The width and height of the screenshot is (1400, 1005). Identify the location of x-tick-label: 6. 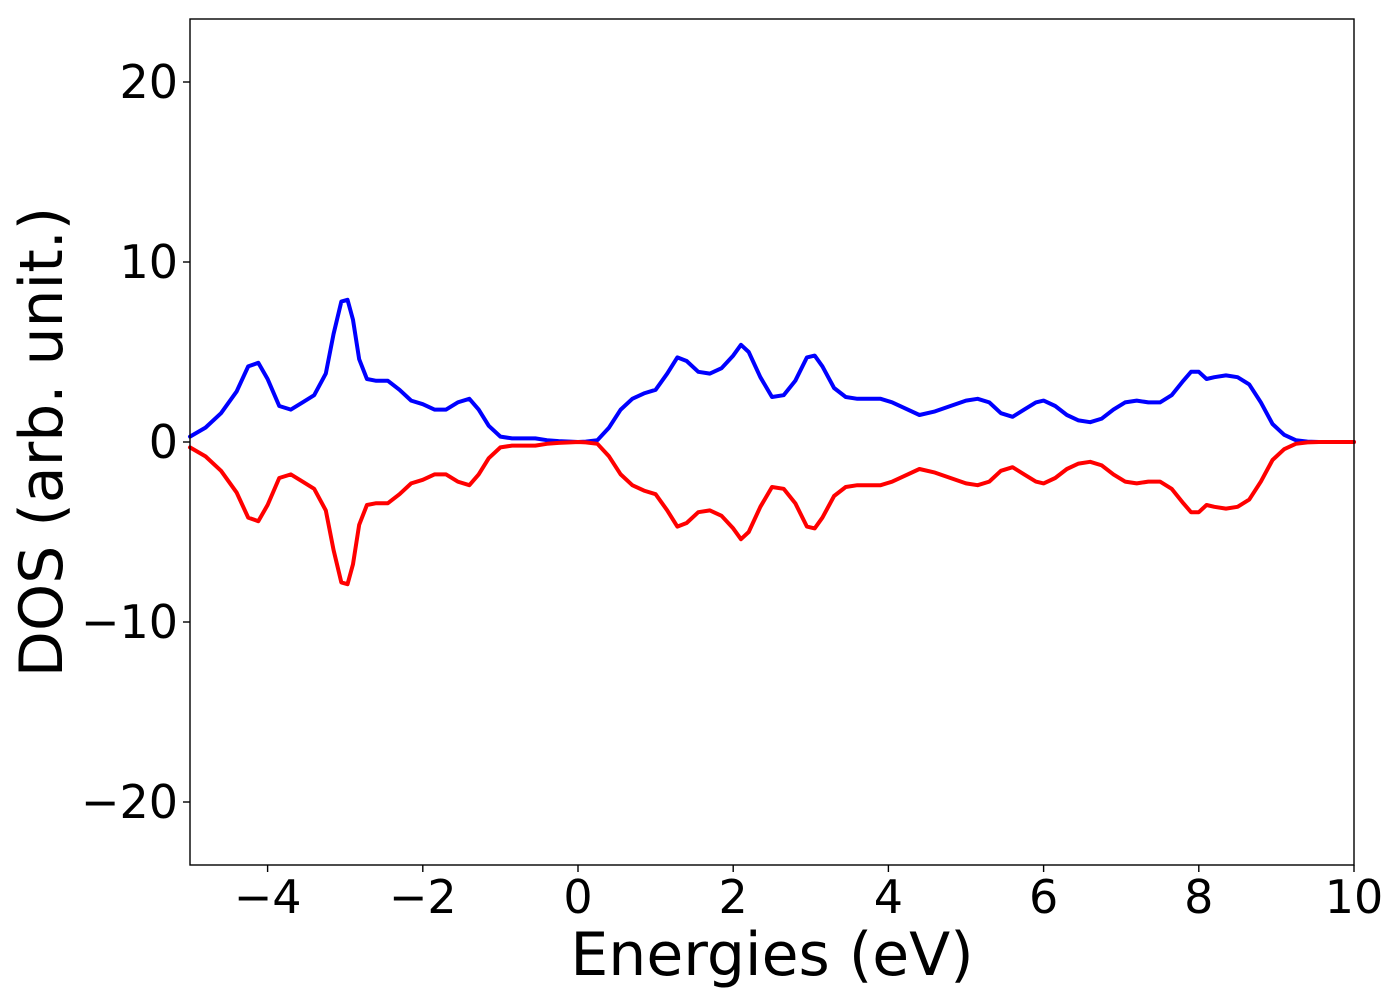
(1043, 897).